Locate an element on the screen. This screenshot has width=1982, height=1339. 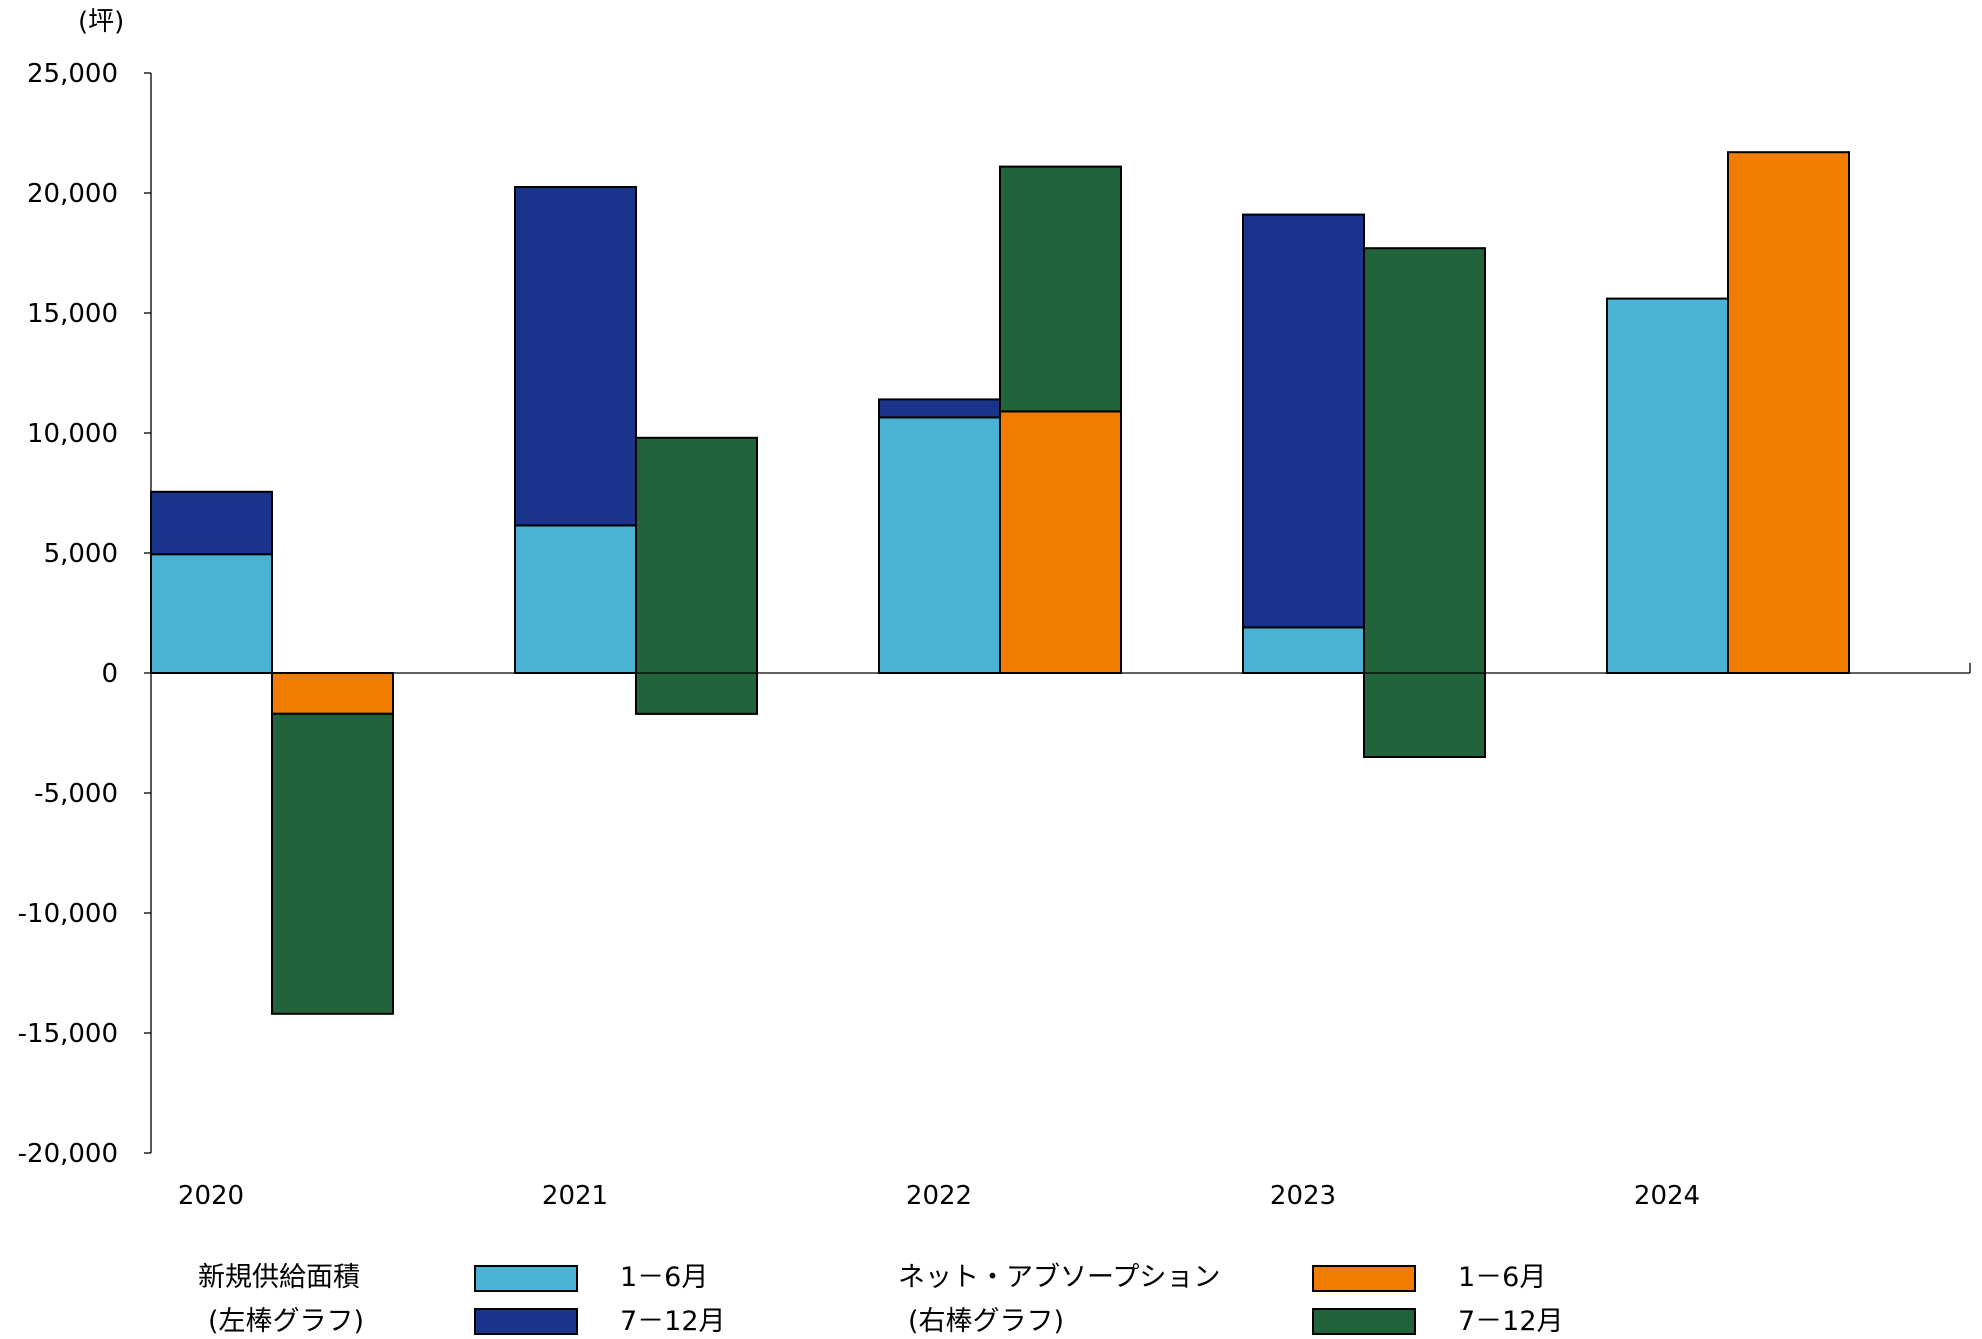
bar-supply-h2-2021 is located at coordinates (575, 356).